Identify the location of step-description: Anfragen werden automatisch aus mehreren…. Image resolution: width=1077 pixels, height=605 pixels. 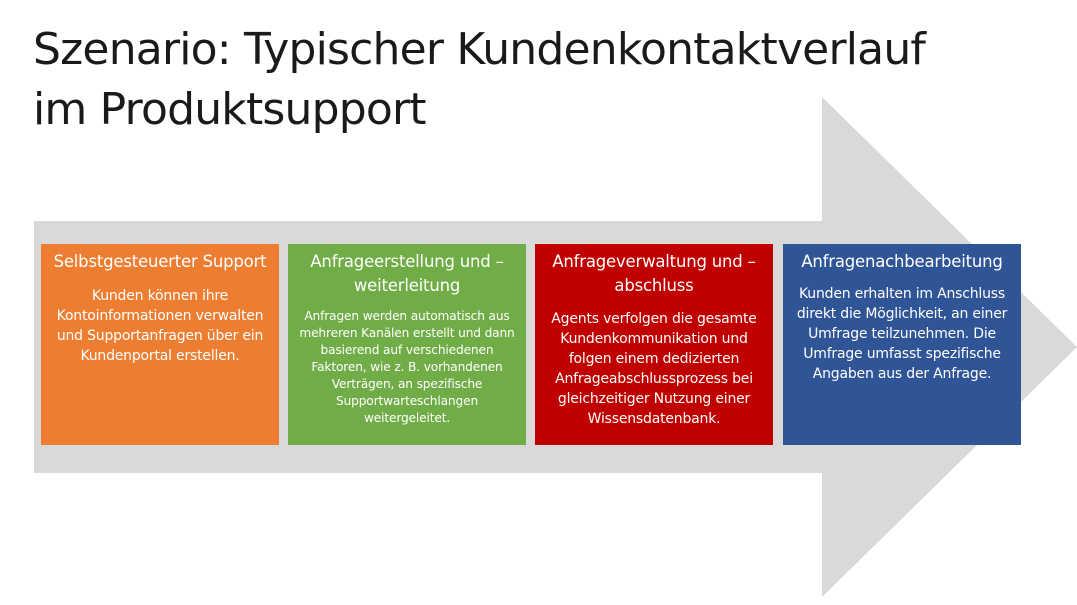
(407, 367).